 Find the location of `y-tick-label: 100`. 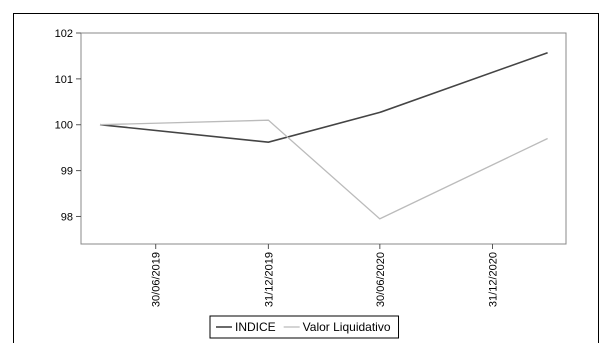

y-tick-label: 100 is located at coordinates (64, 126).